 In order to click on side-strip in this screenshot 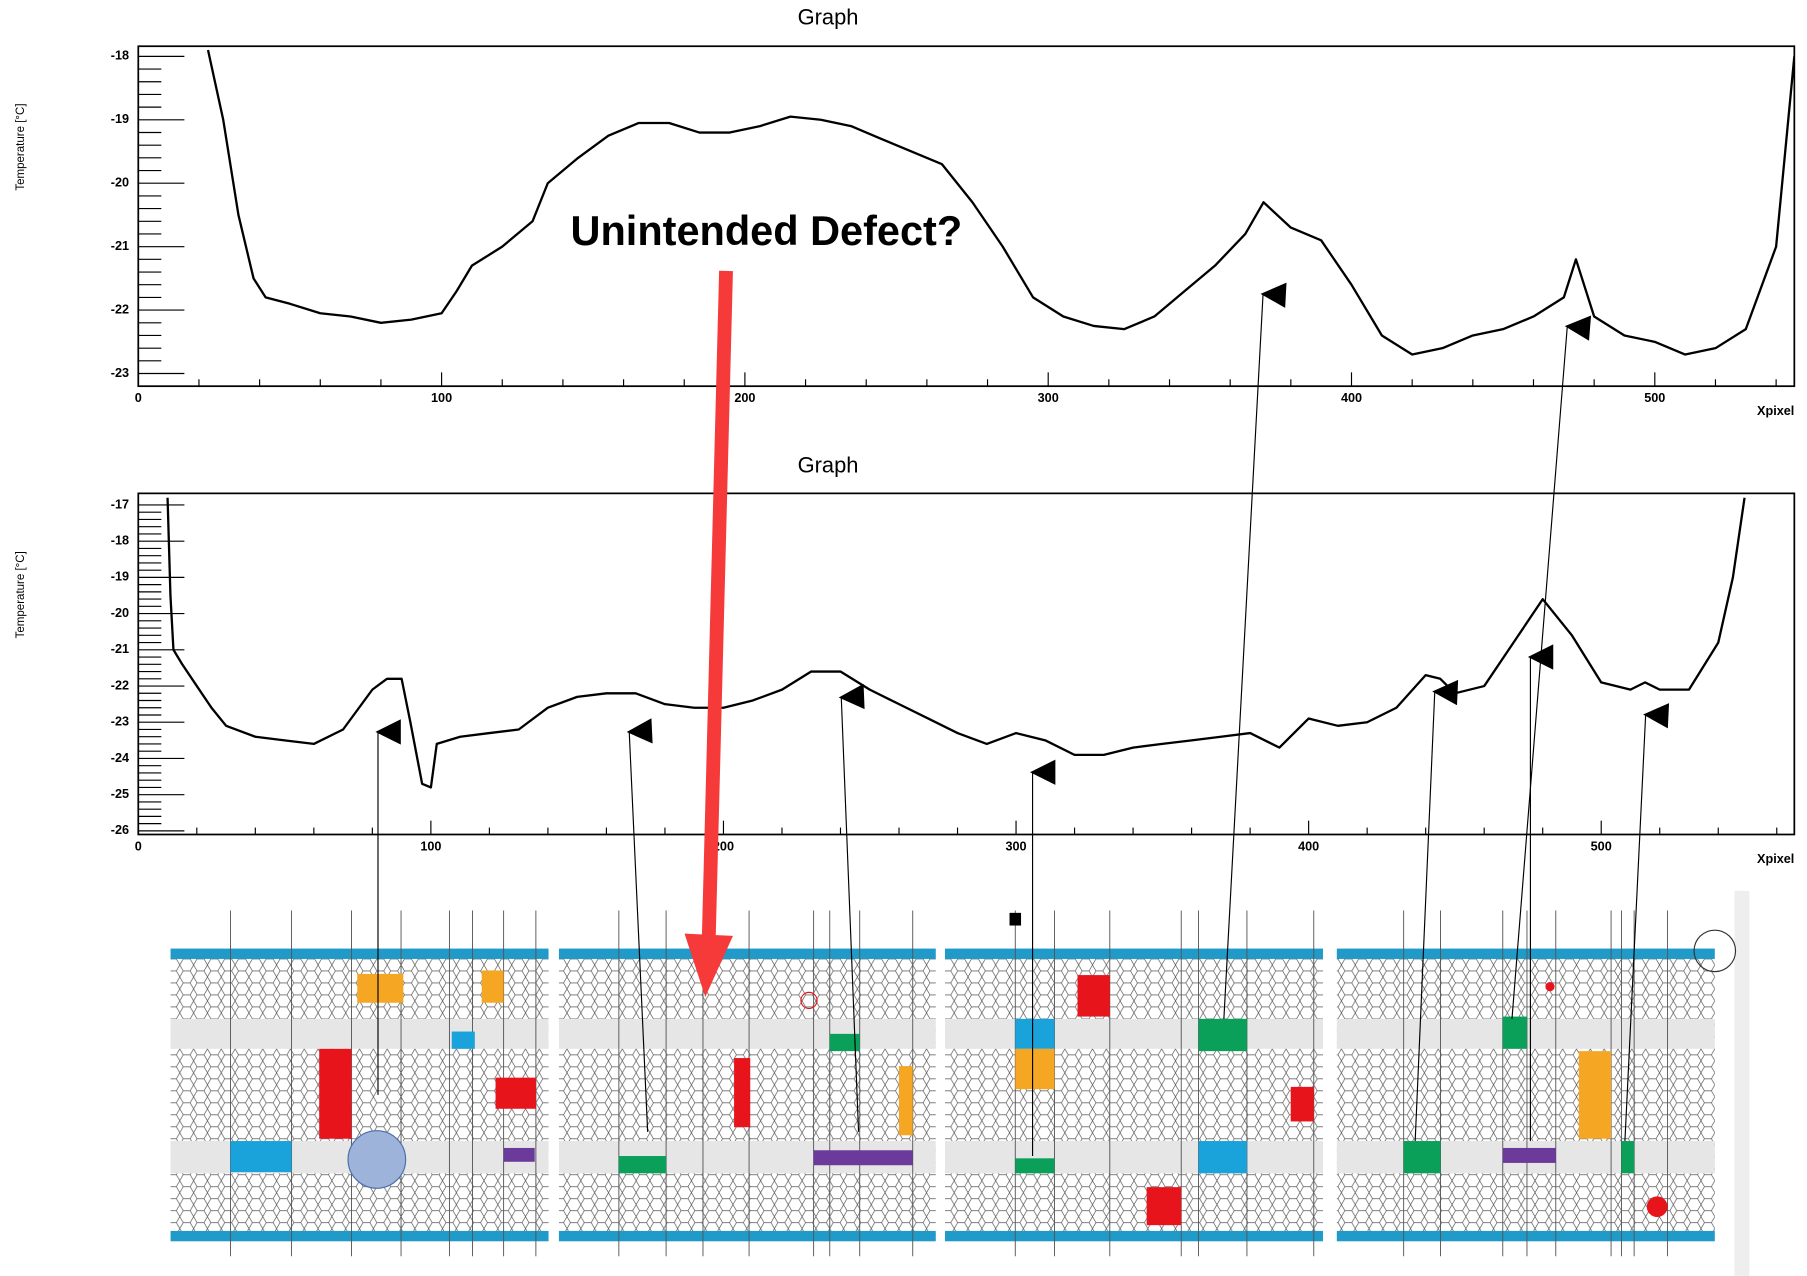, I will do `click(1742, 1083)`.